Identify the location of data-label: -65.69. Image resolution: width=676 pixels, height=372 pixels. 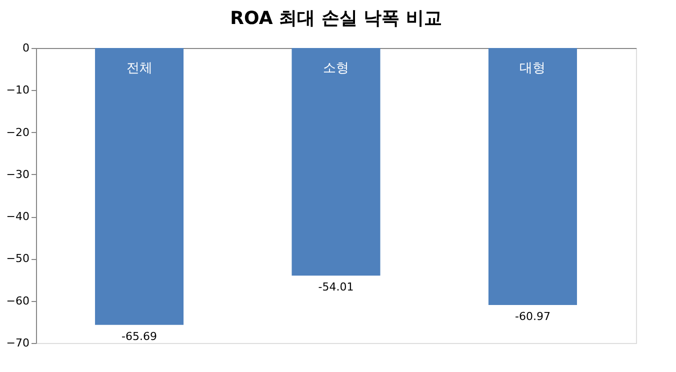
(140, 336).